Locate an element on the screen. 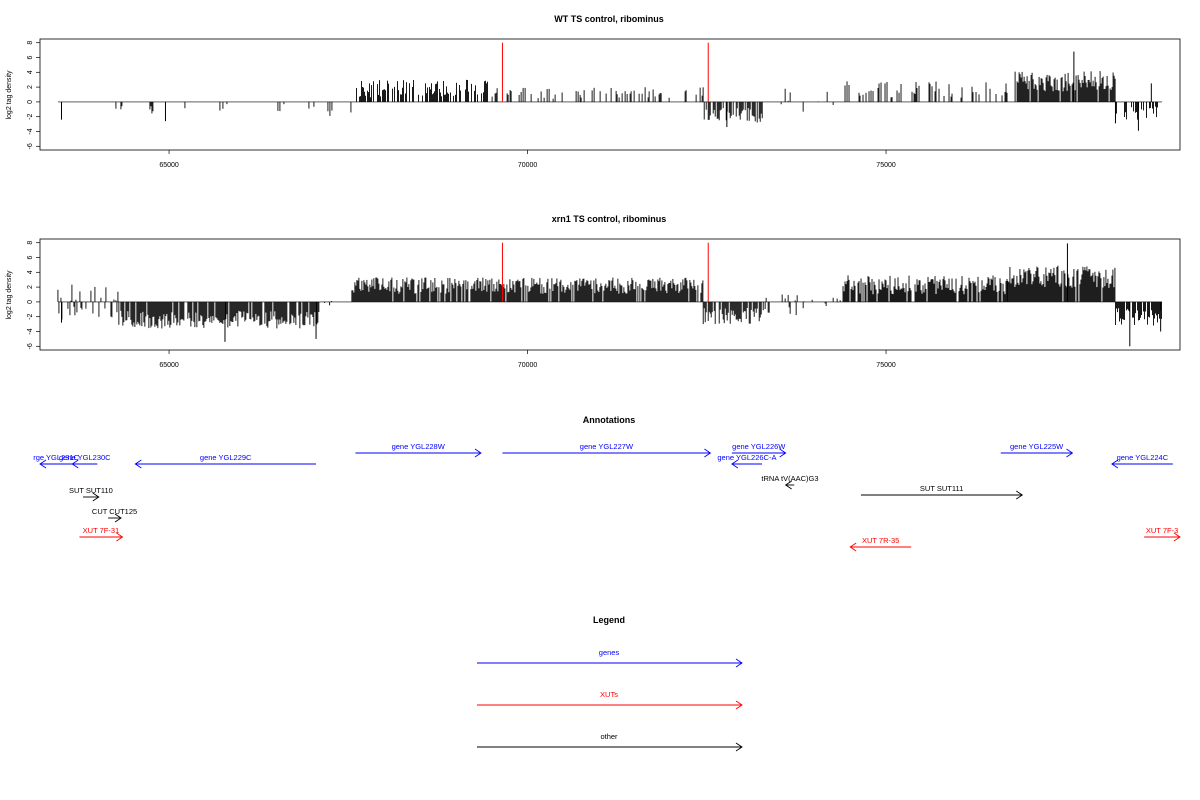 The height and width of the screenshot is (800, 1200). annotation-feature: gene YGL224C is located at coordinates (1142, 461).